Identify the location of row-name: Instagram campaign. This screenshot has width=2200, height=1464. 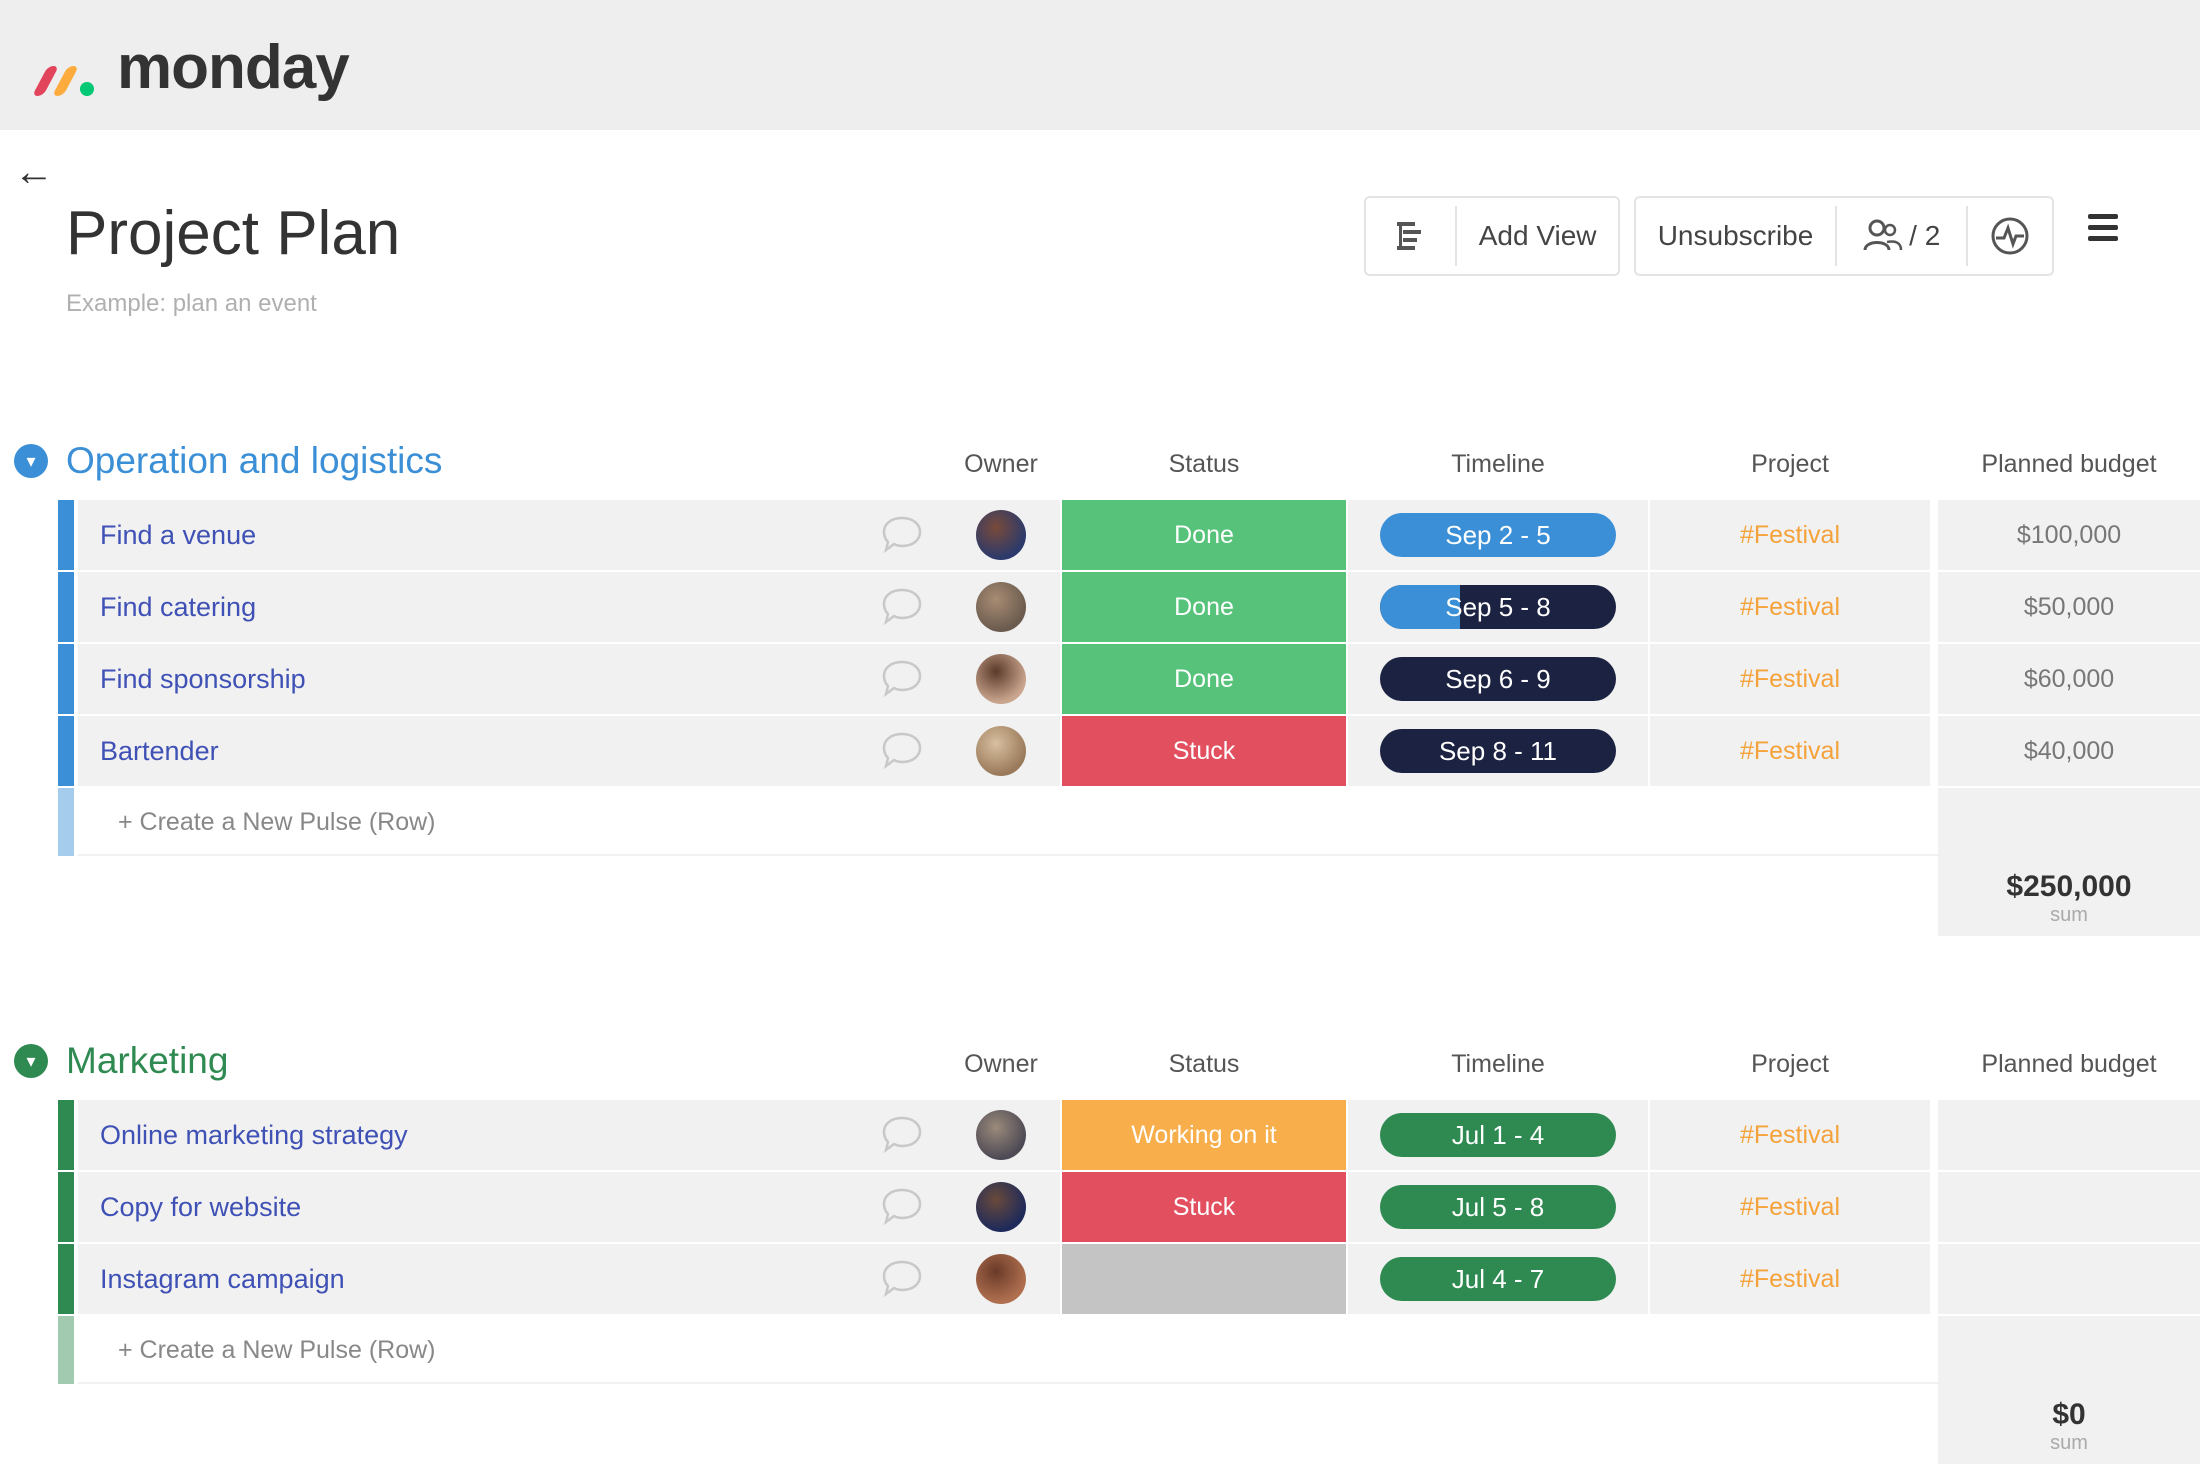
(222, 1279).